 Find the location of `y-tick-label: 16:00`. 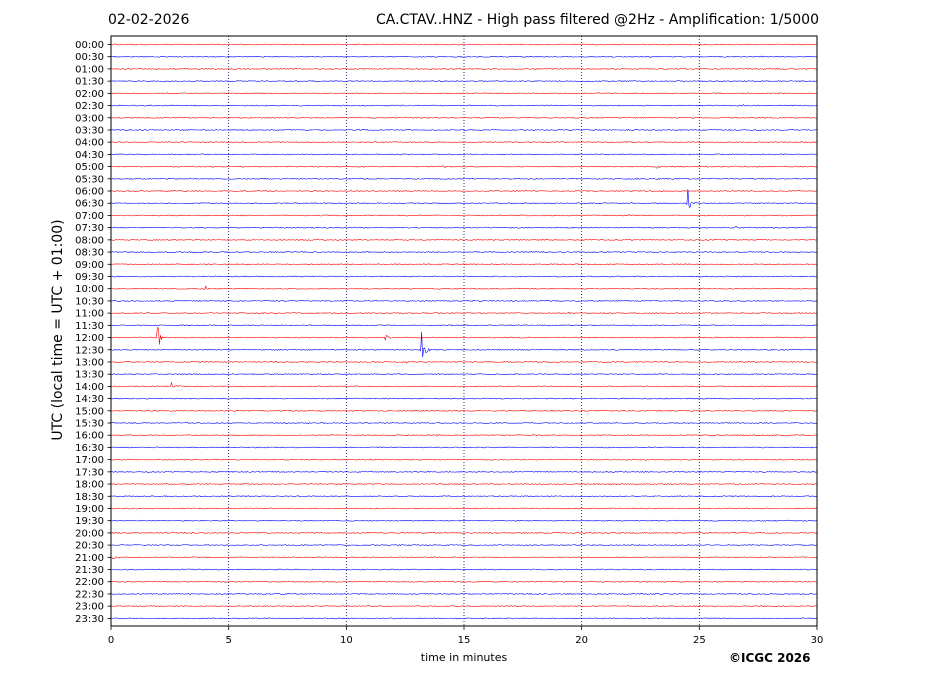

y-tick-label: 16:00 is located at coordinates (89, 436).